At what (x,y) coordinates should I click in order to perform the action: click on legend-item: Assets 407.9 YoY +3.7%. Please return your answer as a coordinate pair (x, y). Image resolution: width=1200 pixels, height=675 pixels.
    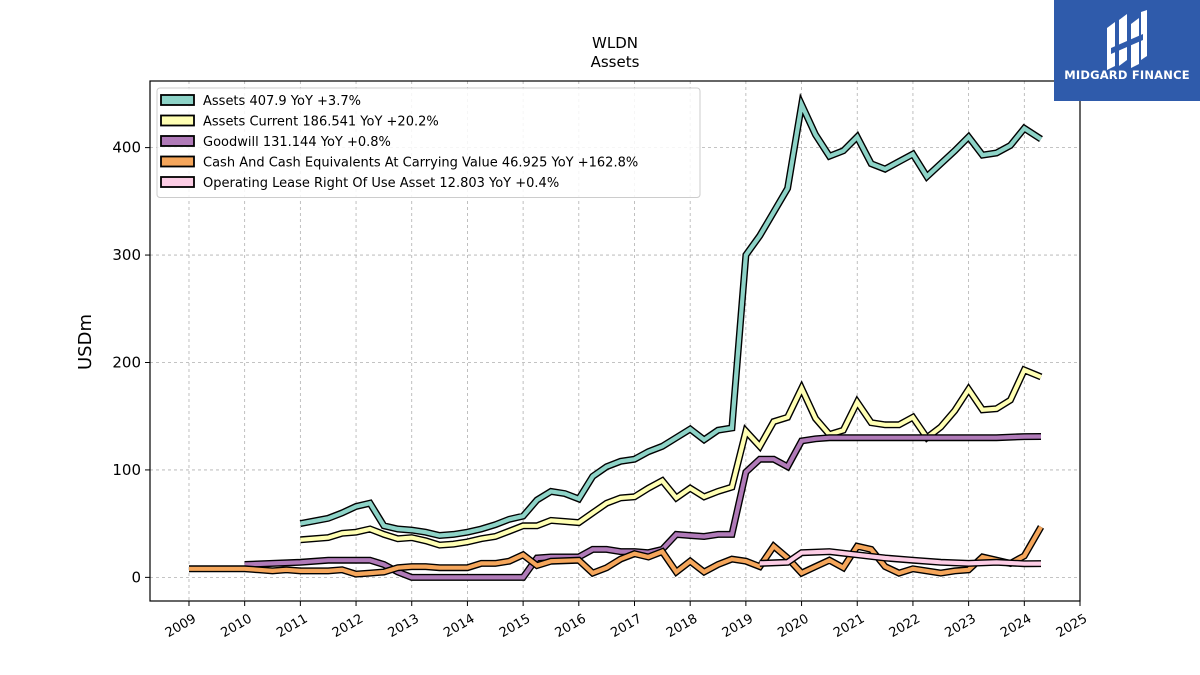
    Looking at the image, I should click on (260, 101).